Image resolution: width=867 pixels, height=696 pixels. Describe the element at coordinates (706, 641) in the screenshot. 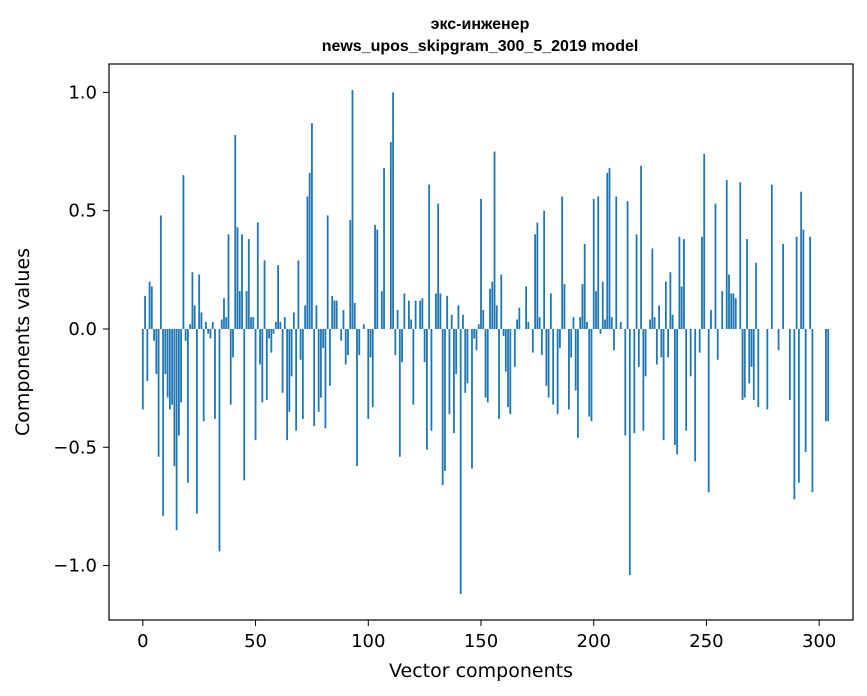

I see `x-tick-label: 250` at that location.